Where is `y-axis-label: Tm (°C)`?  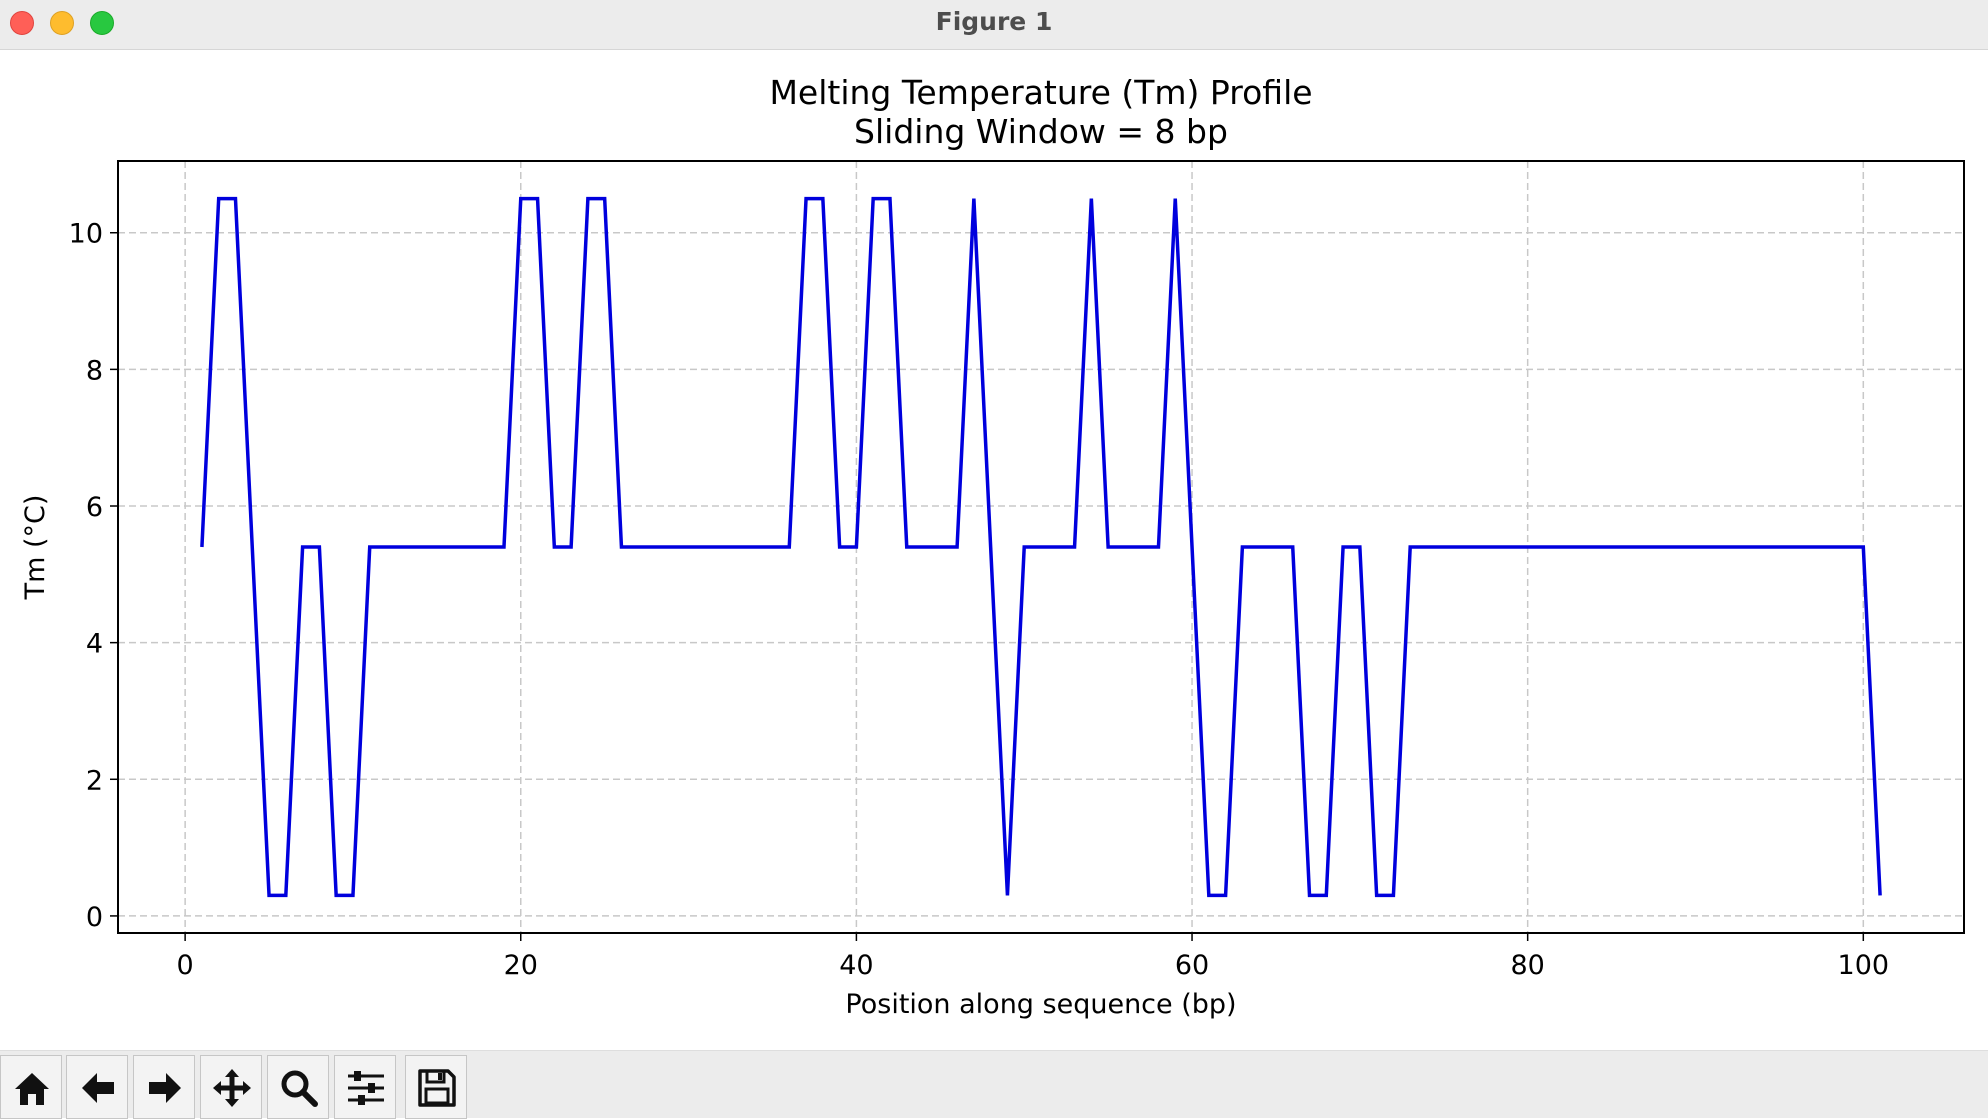
y-axis-label: Tm (°C) is located at coordinates (35, 548).